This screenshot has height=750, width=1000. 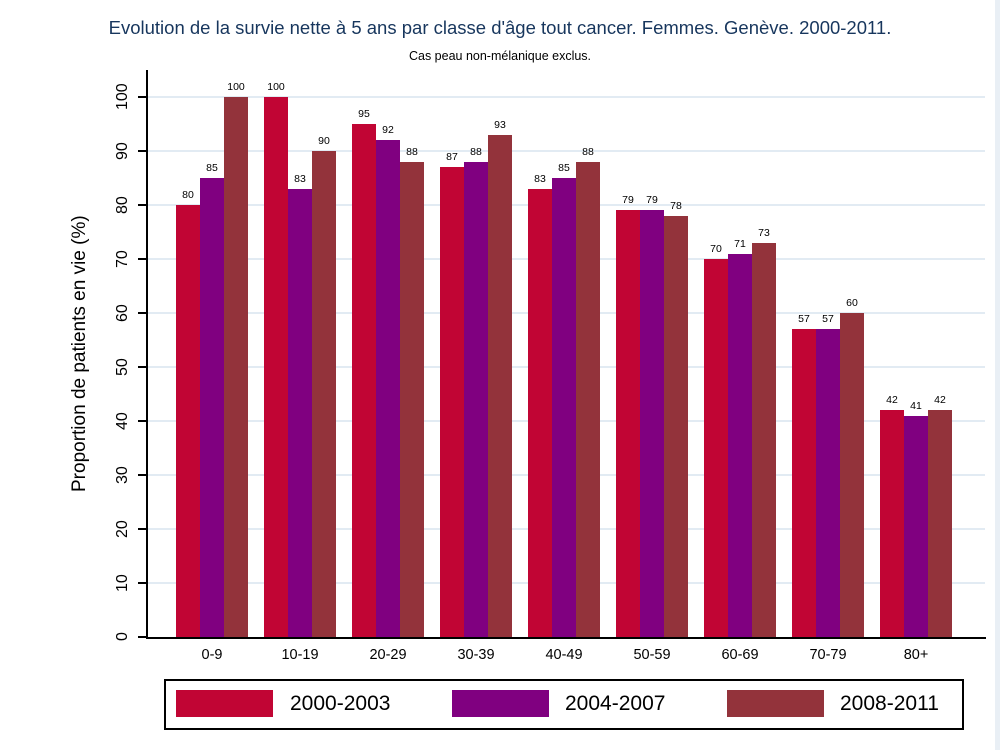 I want to click on legend-label-2000-2003: 2000-2003, so click(x=340, y=703).